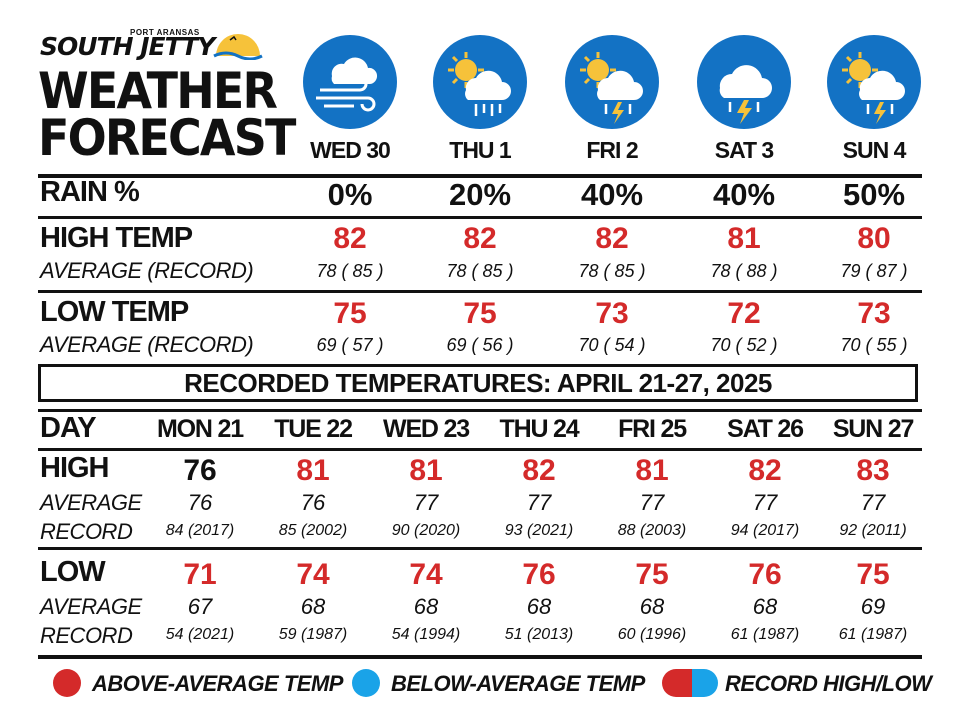 Image resolution: width=960 pixels, height=720 pixels. What do you see at coordinates (116, 238) in the screenshot?
I see `high-temp-label: HIGH TEMP` at bounding box center [116, 238].